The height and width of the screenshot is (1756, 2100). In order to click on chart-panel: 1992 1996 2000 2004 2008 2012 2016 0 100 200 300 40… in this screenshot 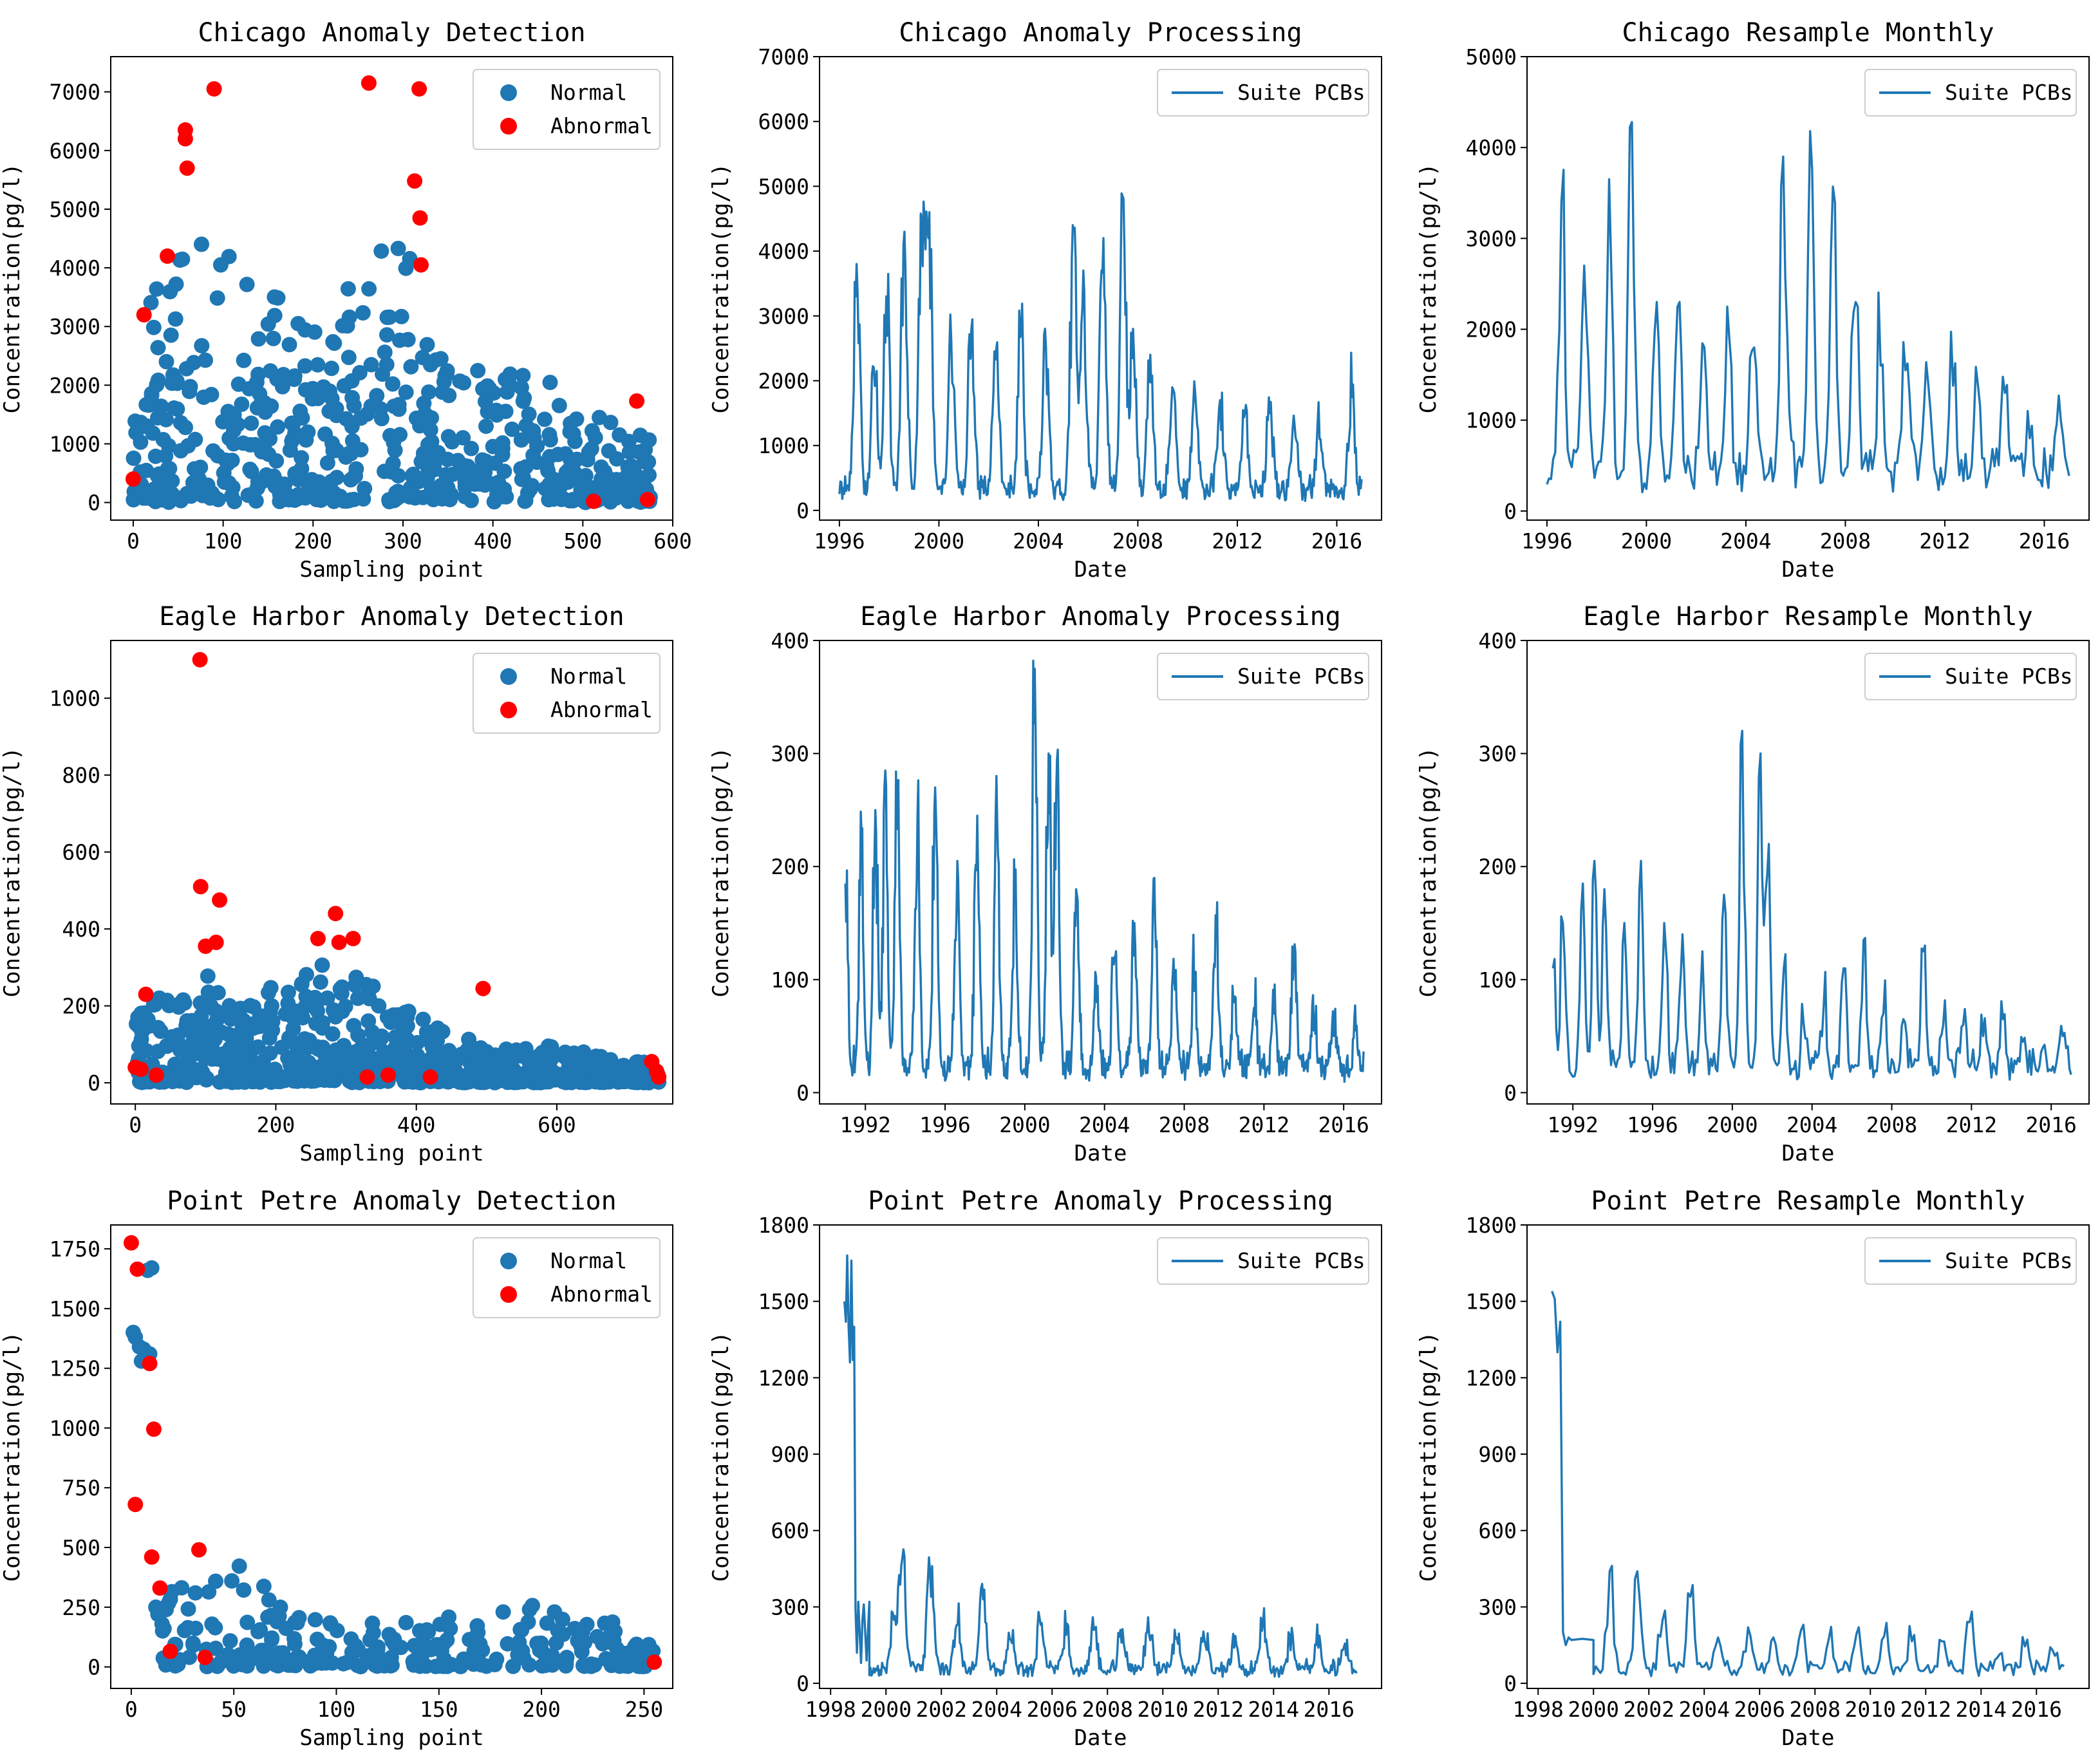, I will do `click(1753, 884)`.